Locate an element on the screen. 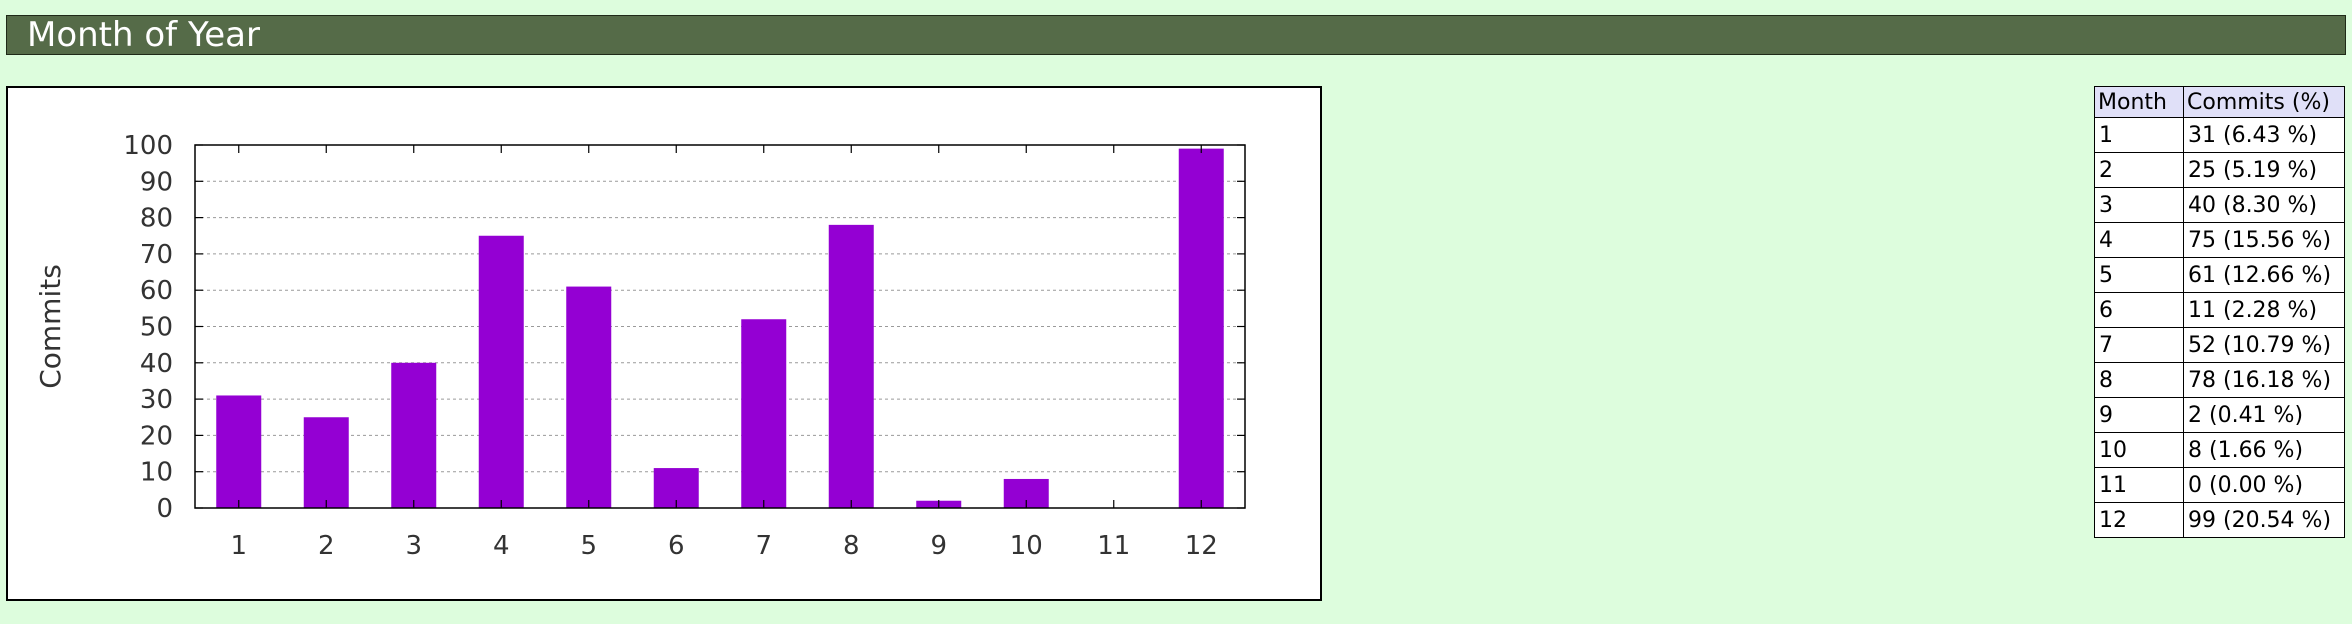 The image size is (2352, 624). y-tick-label: 40 is located at coordinates (156, 364).